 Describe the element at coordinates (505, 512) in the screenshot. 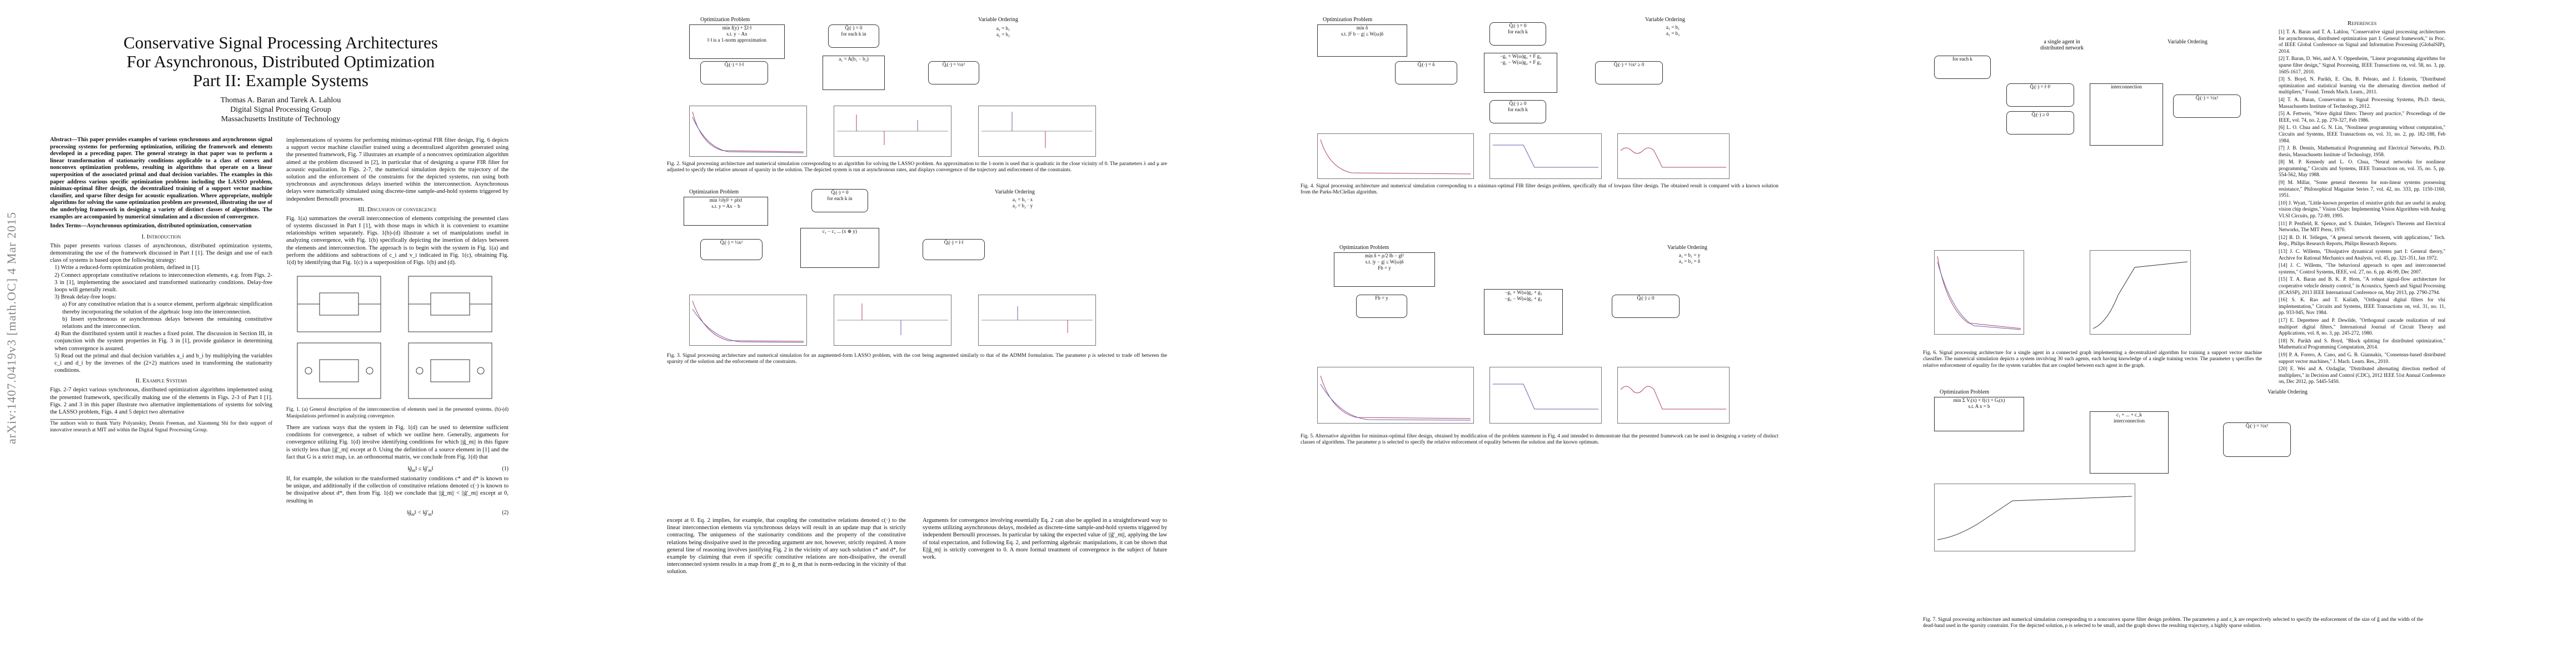

I see `equation-2-number: (2)` at that location.